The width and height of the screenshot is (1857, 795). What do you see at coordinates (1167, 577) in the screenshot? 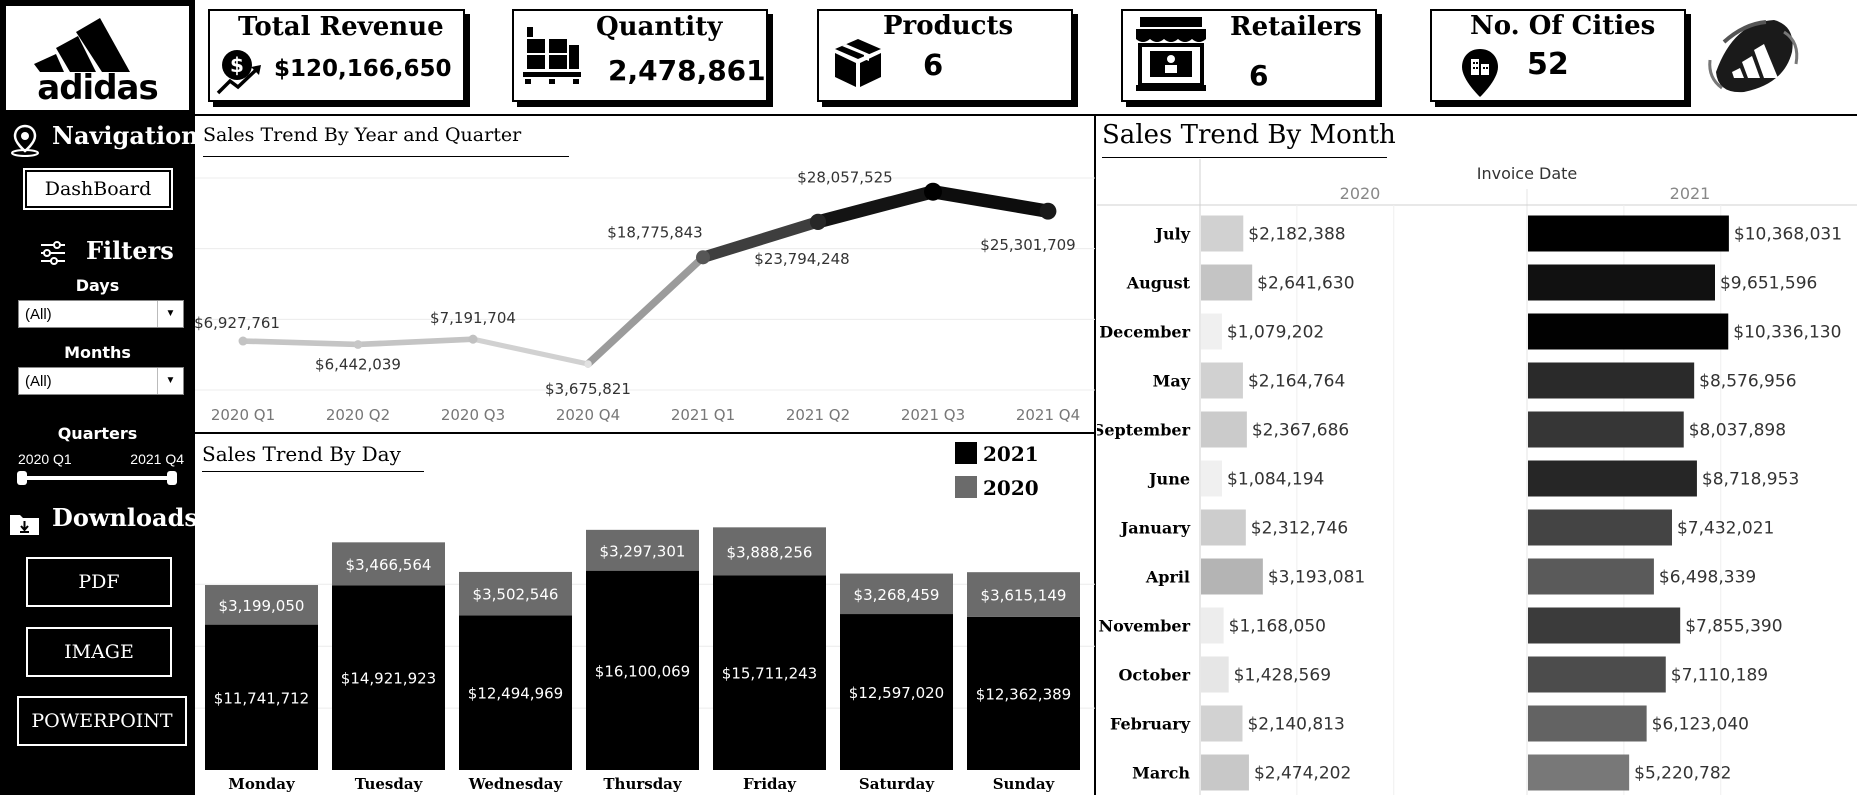
I see `month-label: April` at bounding box center [1167, 577].